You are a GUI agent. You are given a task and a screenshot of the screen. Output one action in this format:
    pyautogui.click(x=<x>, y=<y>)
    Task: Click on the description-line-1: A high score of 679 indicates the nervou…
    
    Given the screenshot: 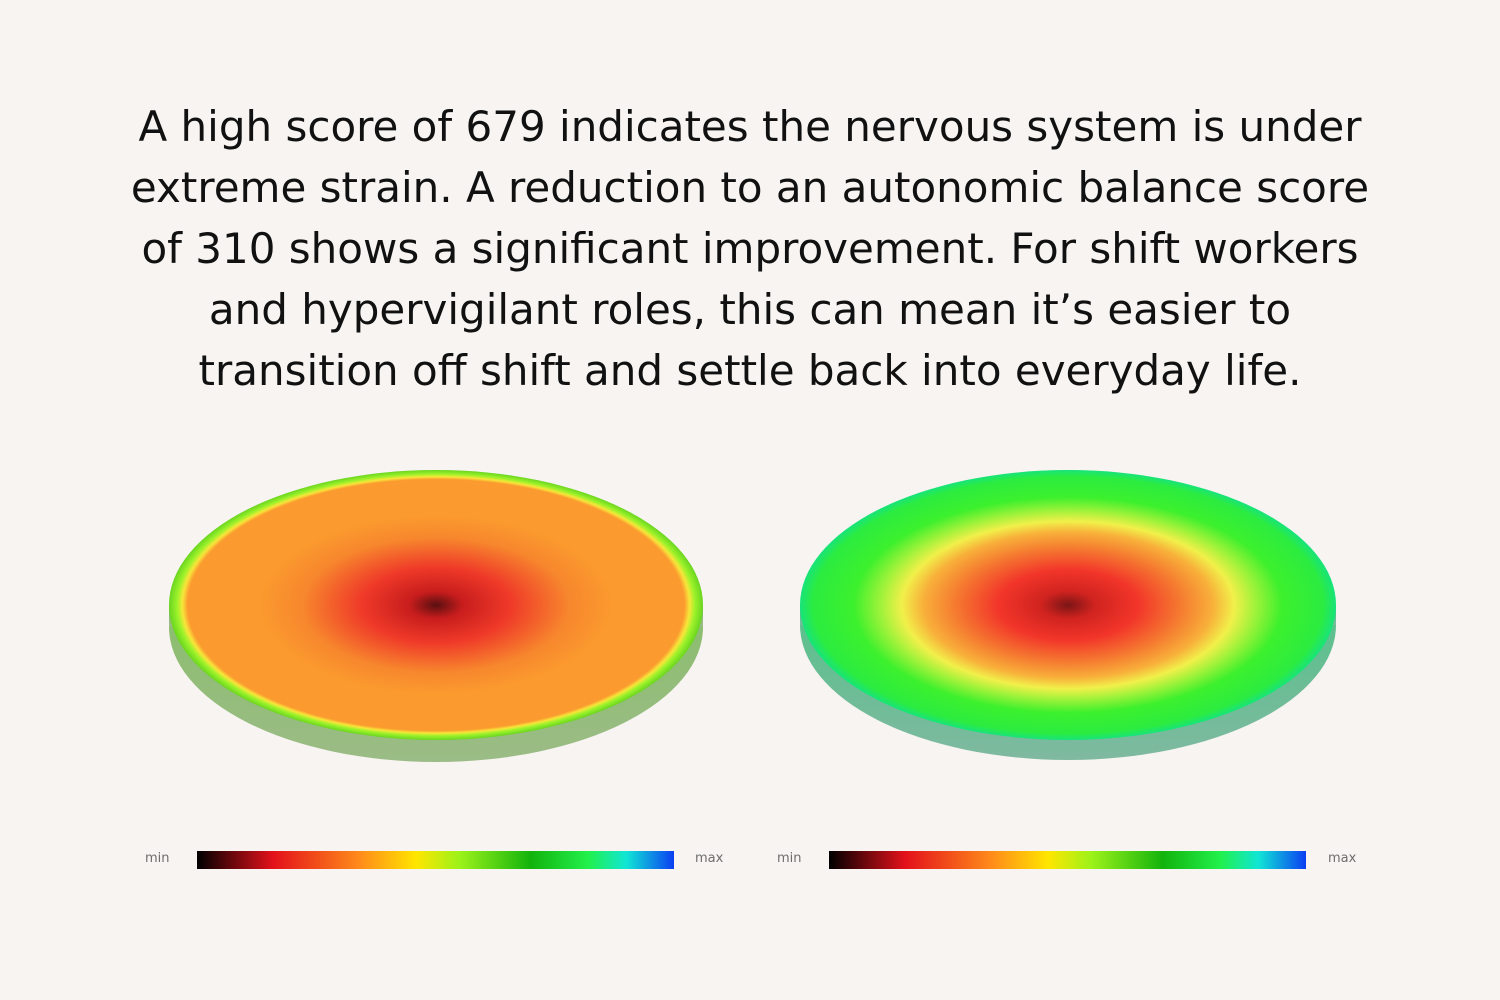 What is the action you would take?
    pyautogui.click(x=750, y=126)
    